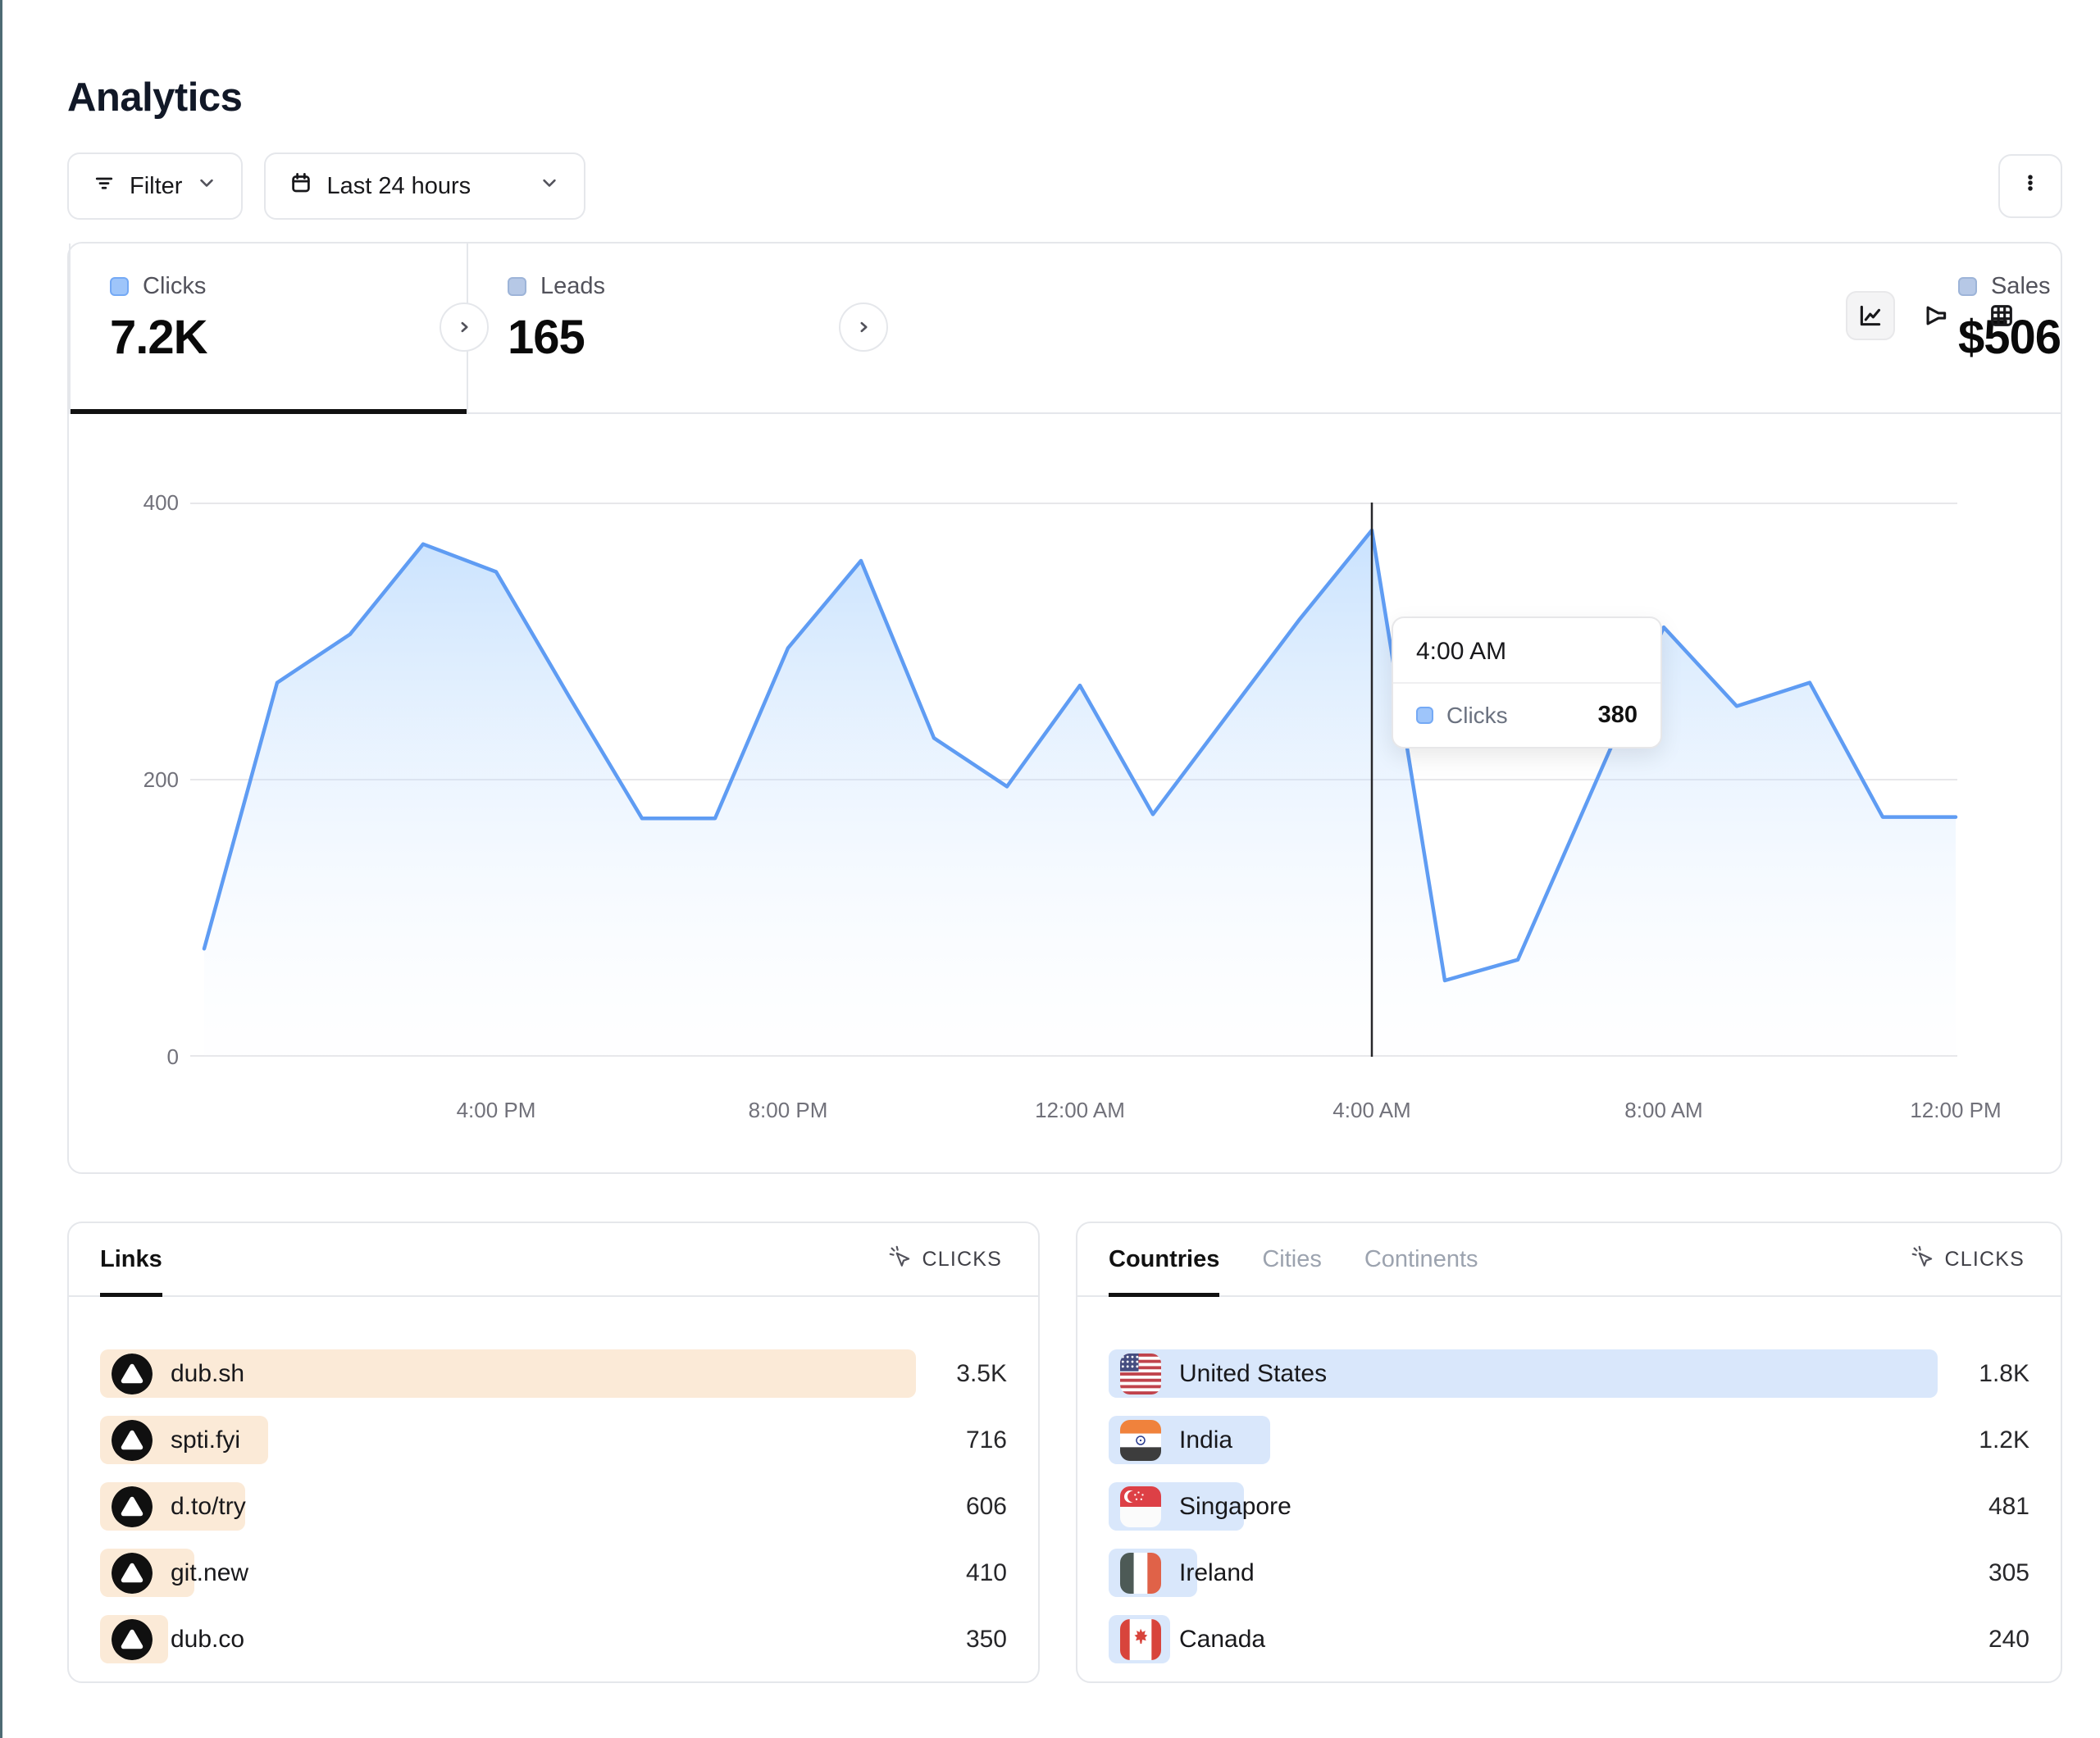 The height and width of the screenshot is (1738, 2100). Describe the element at coordinates (986, 1506) in the screenshot. I see `link-clicks-value: 606` at that location.